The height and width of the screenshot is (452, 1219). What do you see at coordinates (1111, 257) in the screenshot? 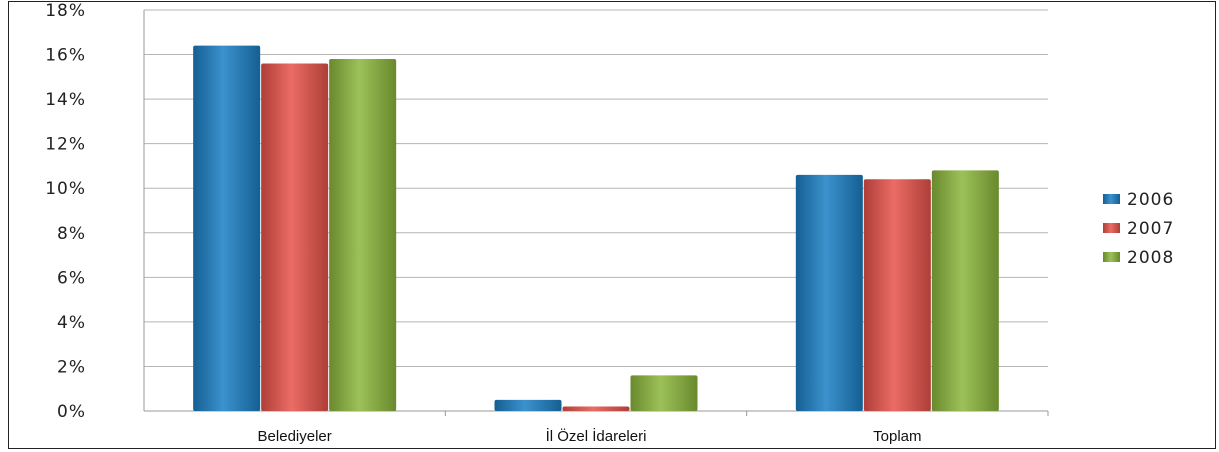
I see `legend-swatch-2008` at bounding box center [1111, 257].